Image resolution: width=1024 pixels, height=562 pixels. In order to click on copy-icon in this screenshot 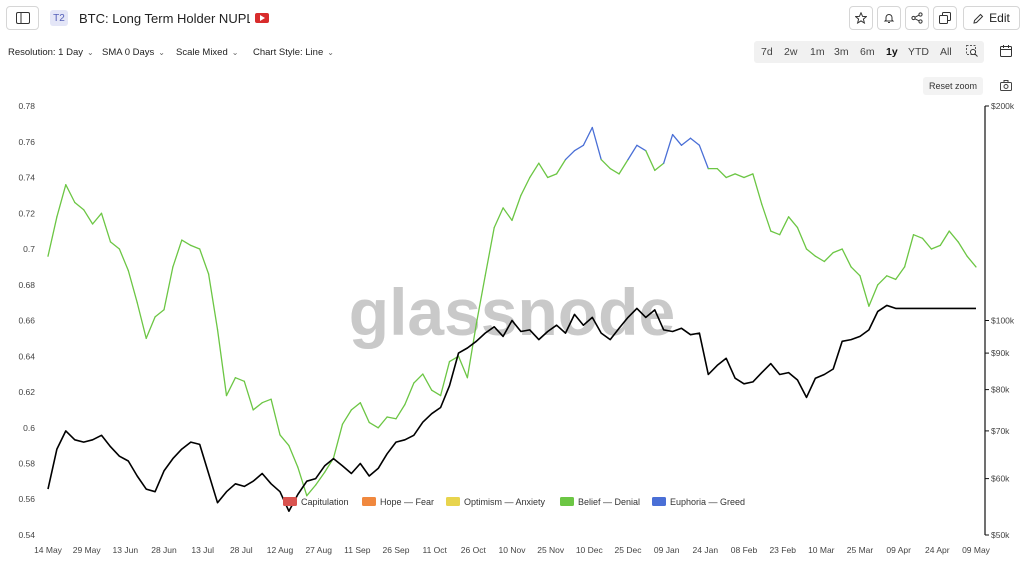, I will do `click(945, 18)`.